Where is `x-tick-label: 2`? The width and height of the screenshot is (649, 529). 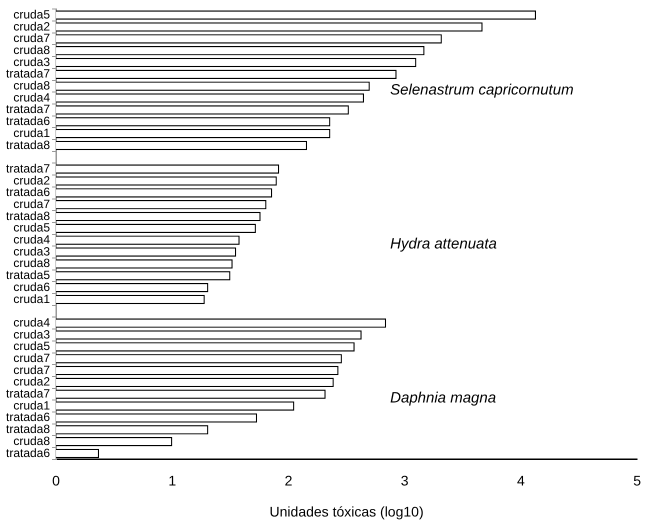
x-tick-label: 2 is located at coordinates (288, 480).